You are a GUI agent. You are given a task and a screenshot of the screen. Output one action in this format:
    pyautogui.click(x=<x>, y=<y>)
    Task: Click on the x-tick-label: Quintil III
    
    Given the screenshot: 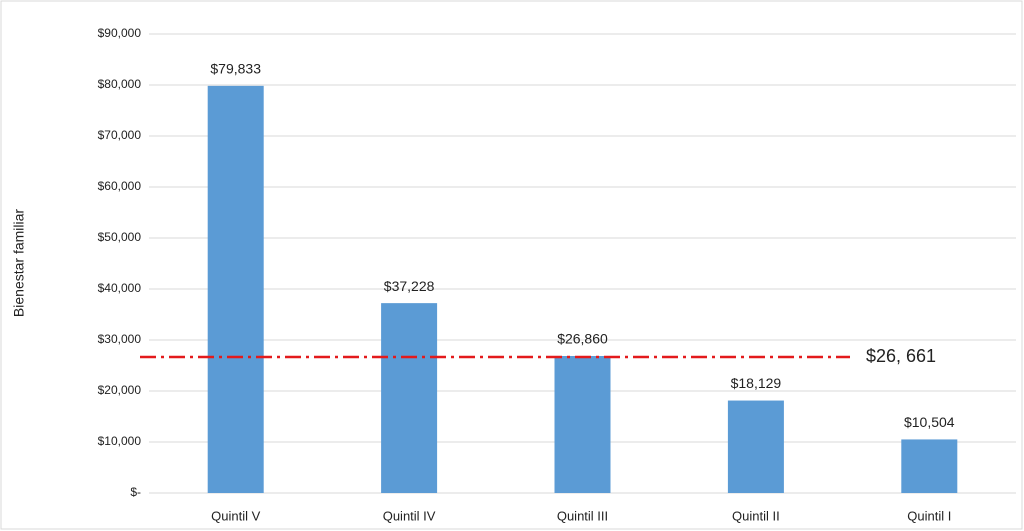 What is the action you would take?
    pyautogui.click(x=582, y=515)
    